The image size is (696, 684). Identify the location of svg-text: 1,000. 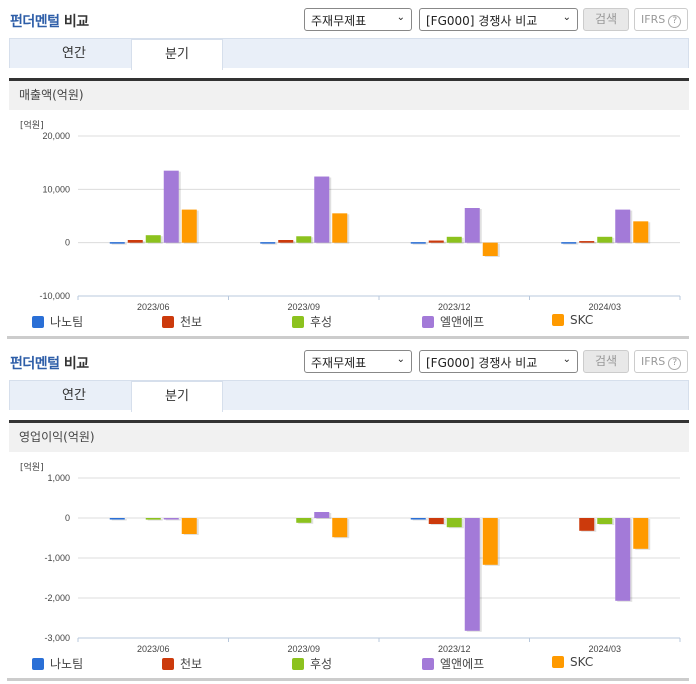
(58, 478).